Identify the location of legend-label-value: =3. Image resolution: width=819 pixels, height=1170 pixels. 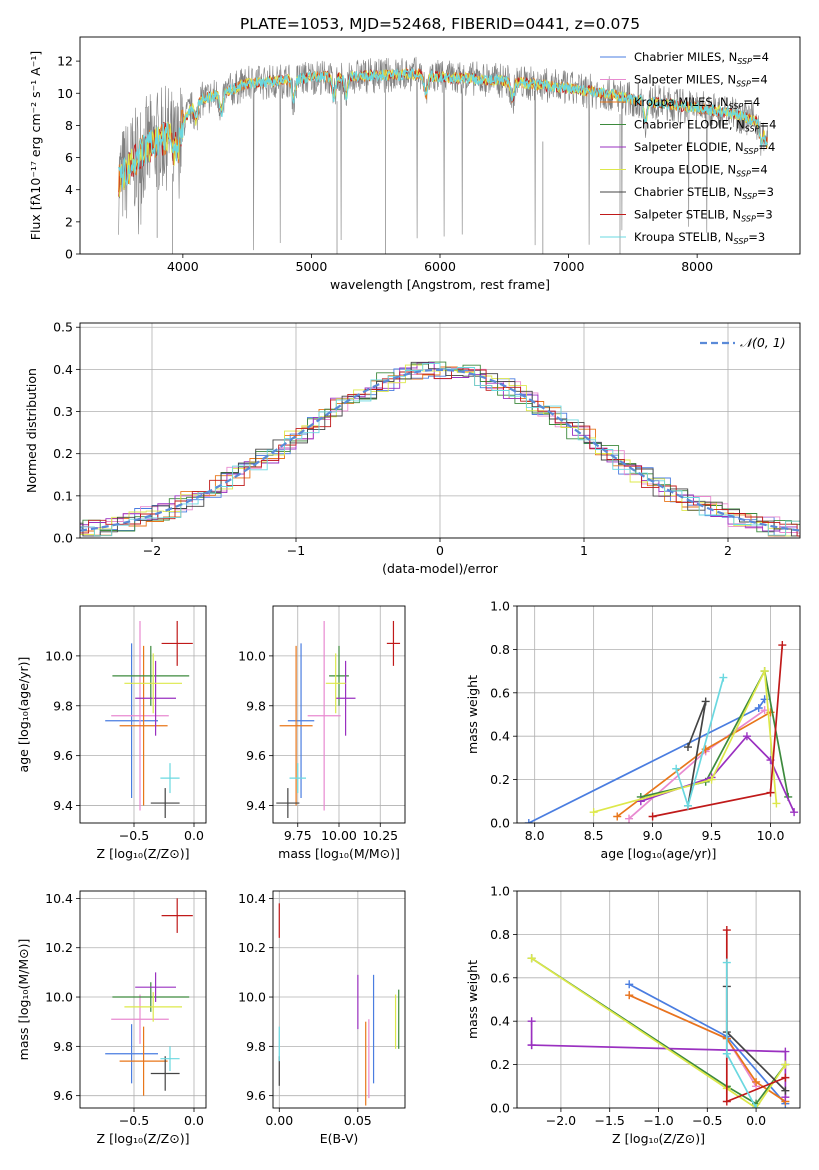
(764, 215).